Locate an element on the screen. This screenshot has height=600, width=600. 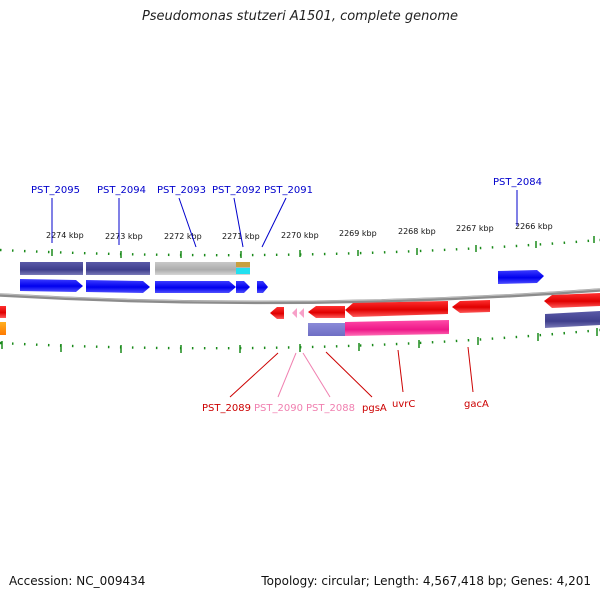
feature-block-cyan is located at coordinates (243, 271).